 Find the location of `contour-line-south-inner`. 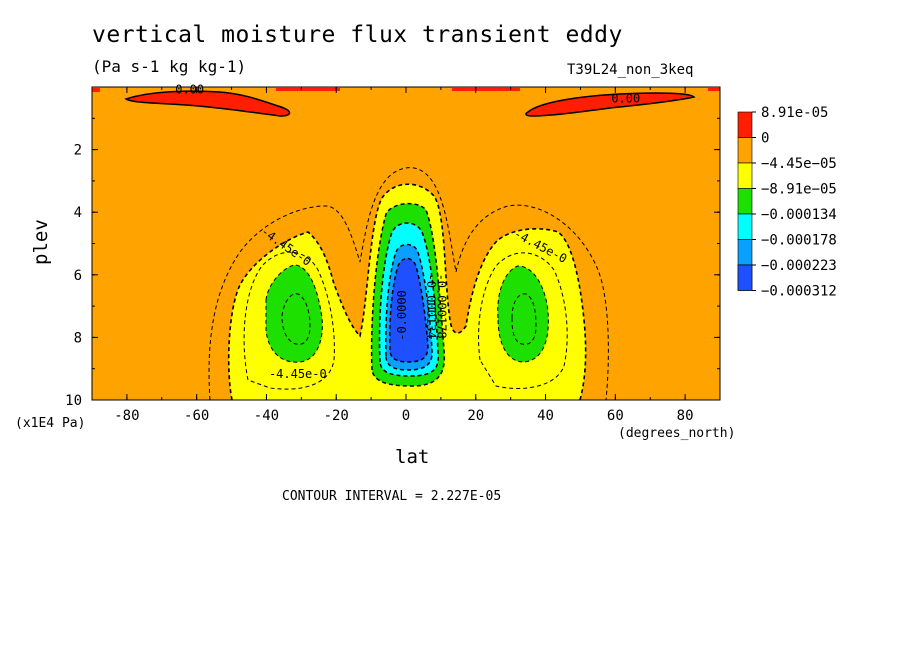

contour-line-south-inner is located at coordinates (289, 320).